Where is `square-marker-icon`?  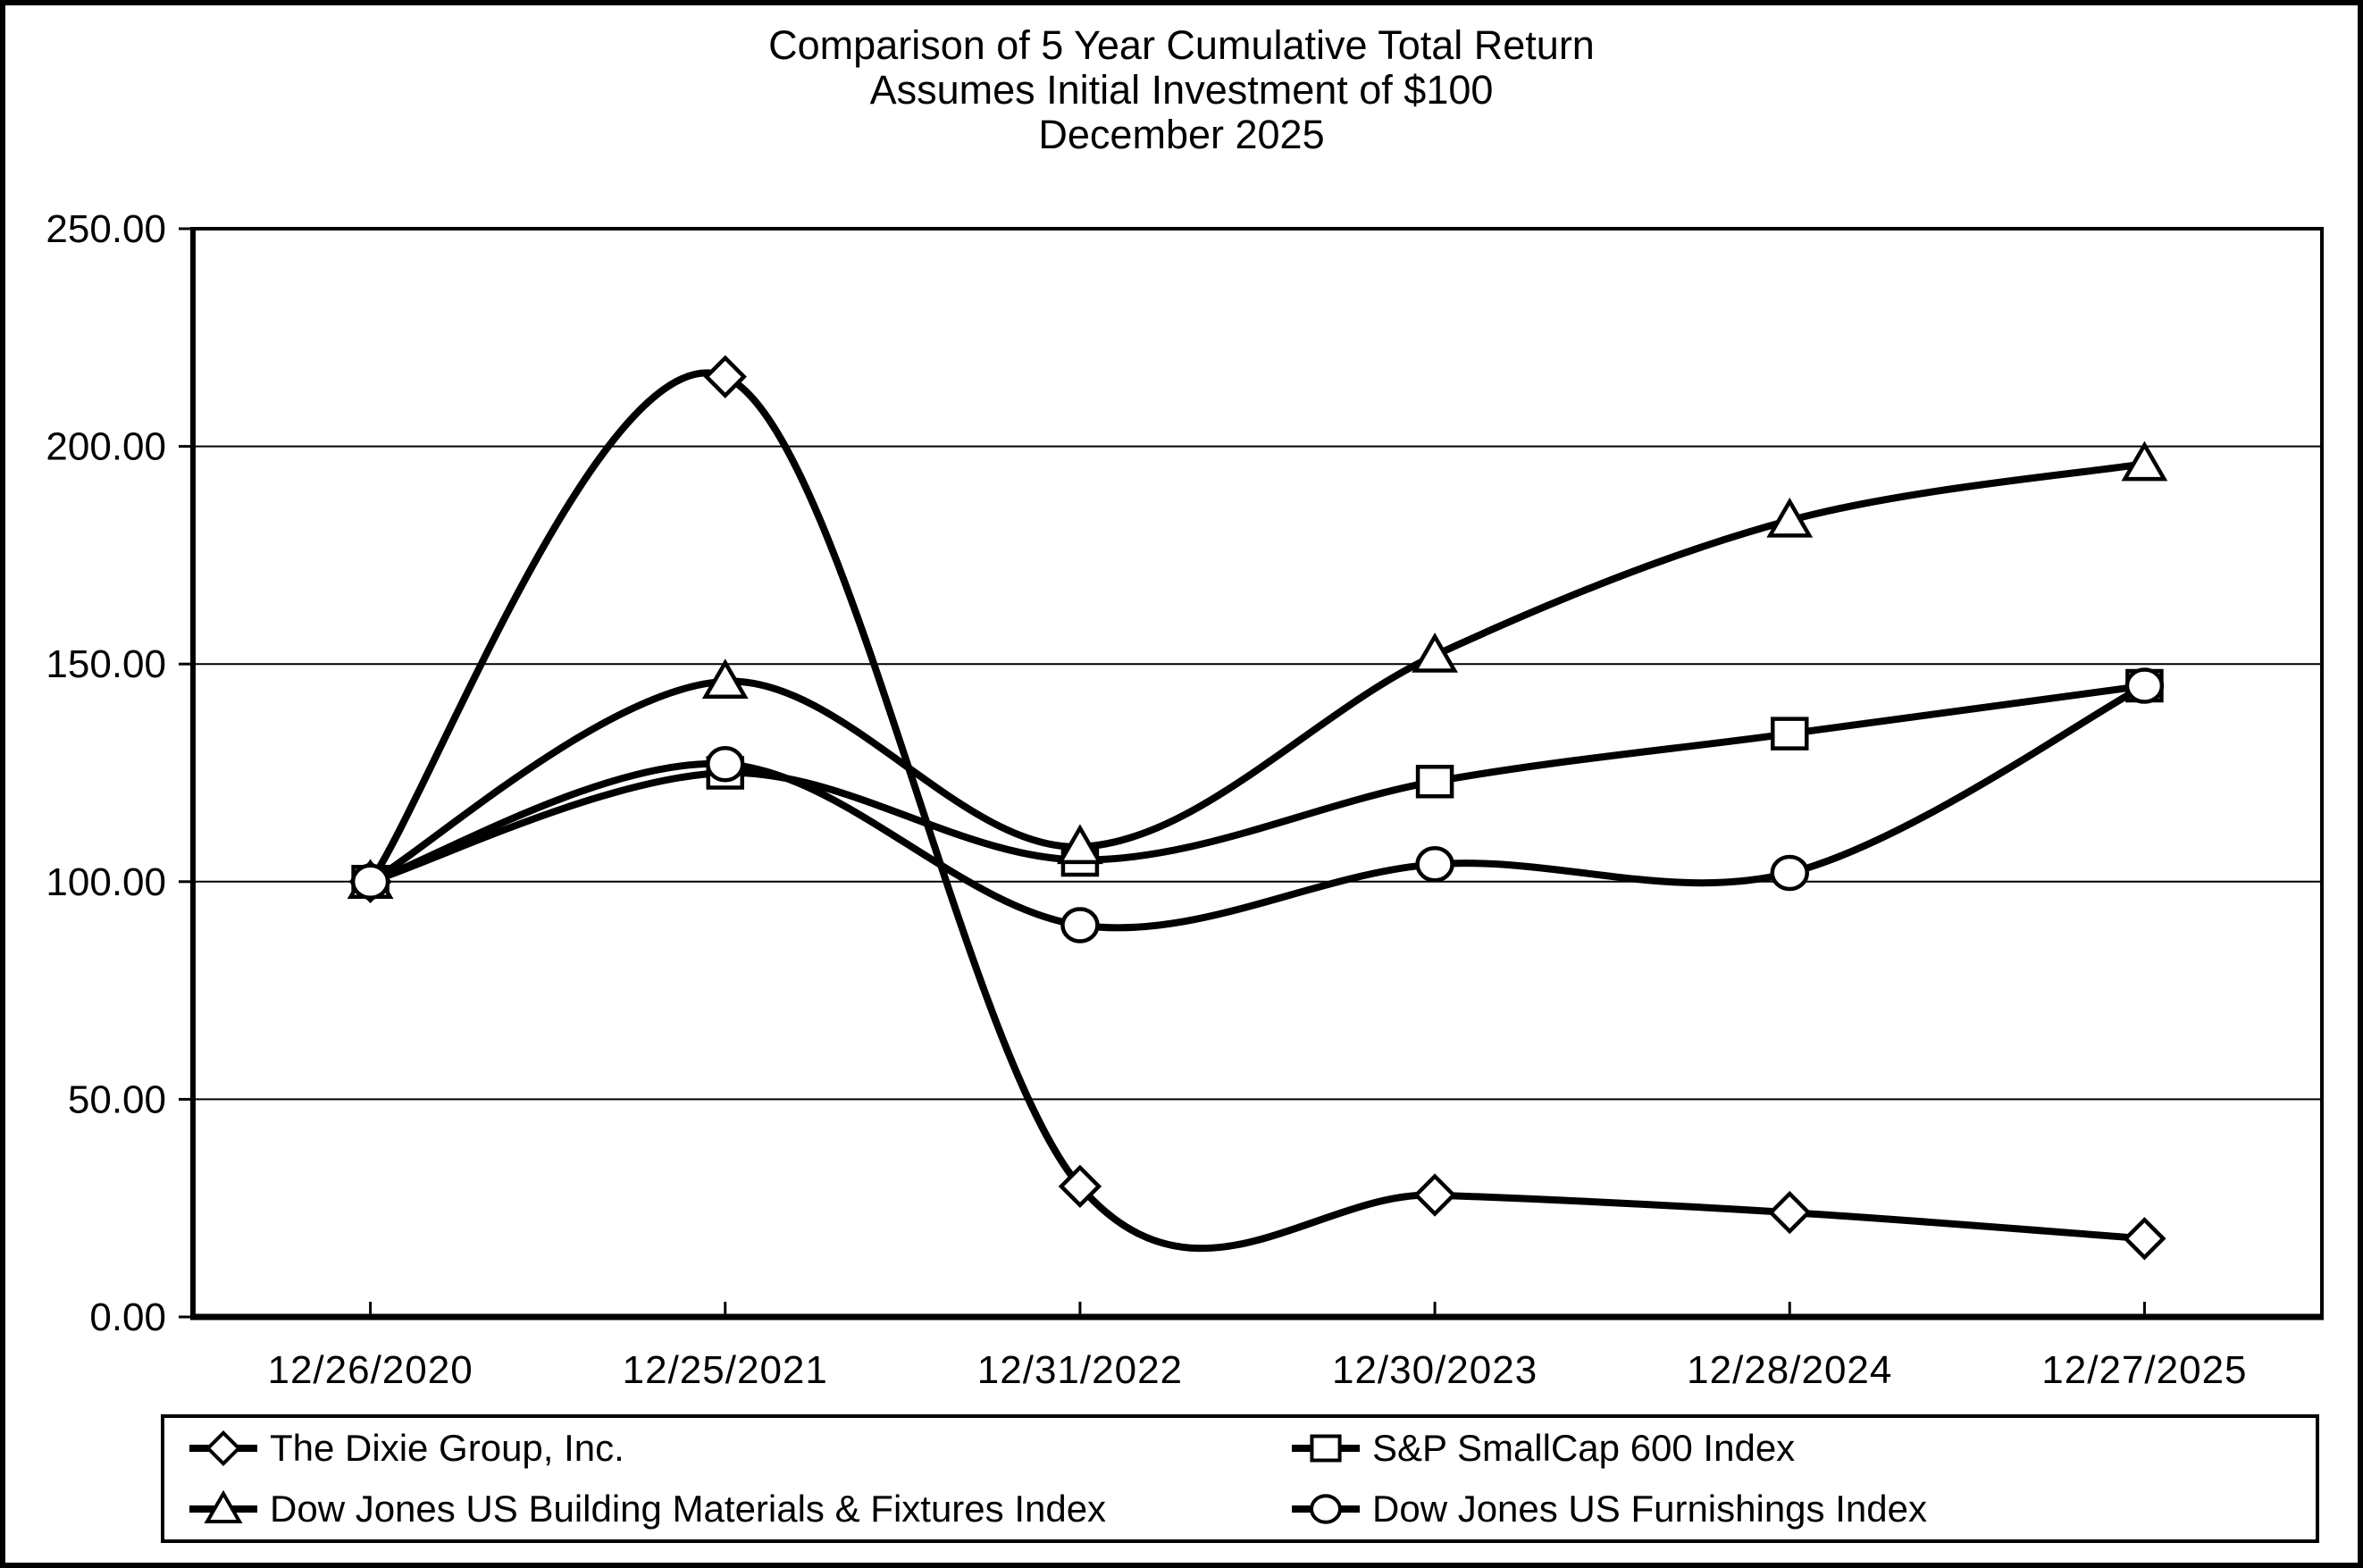 square-marker-icon is located at coordinates (1326, 1448).